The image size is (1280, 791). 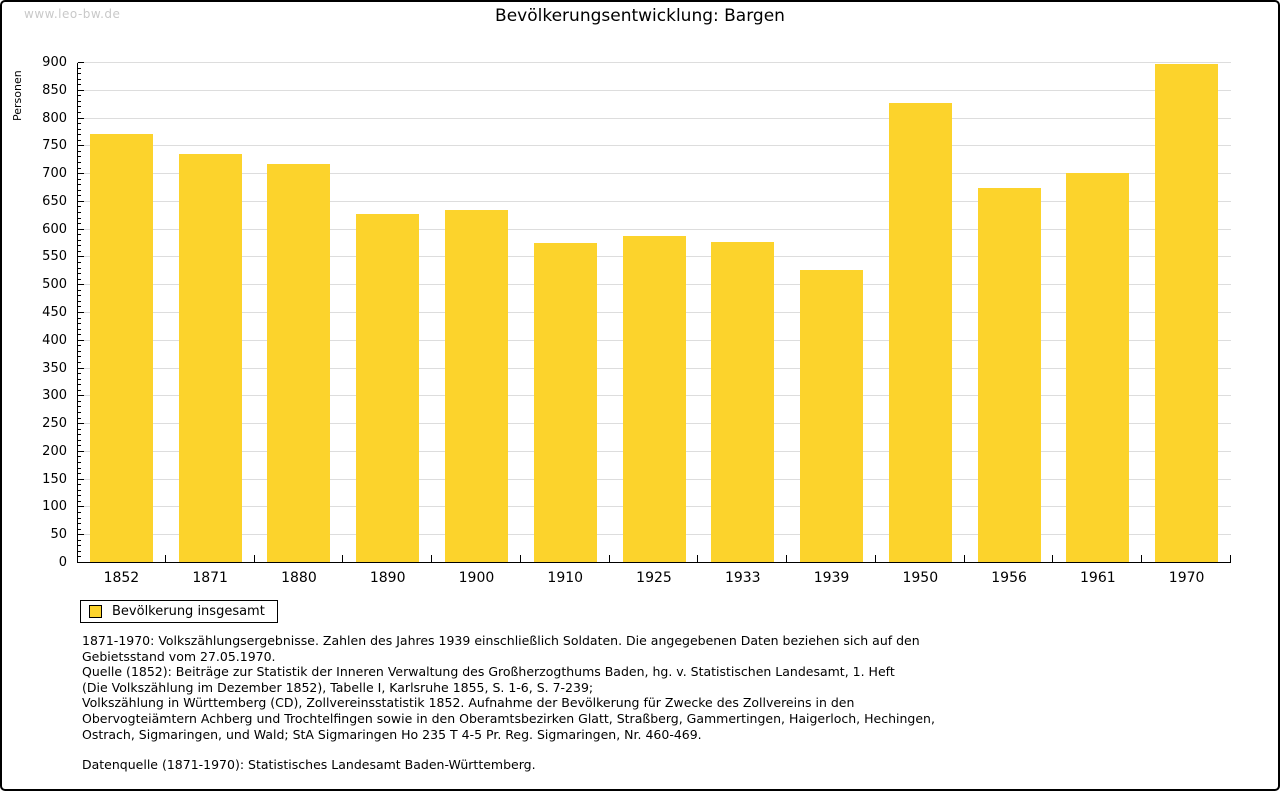 I want to click on y-tick-label: 50, so click(x=58, y=535).